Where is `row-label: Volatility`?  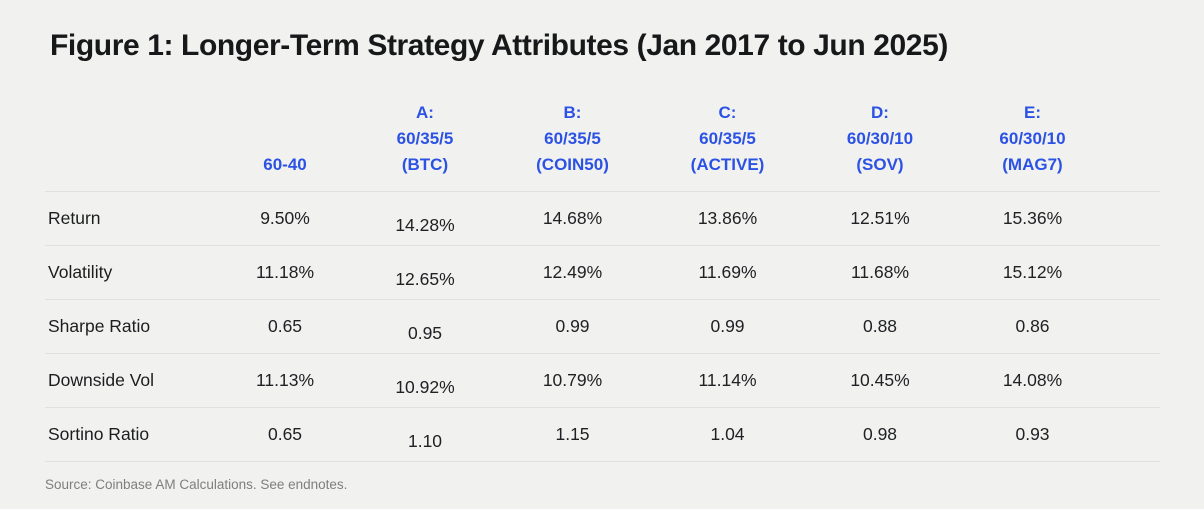 row-label: Volatility is located at coordinates (130, 272).